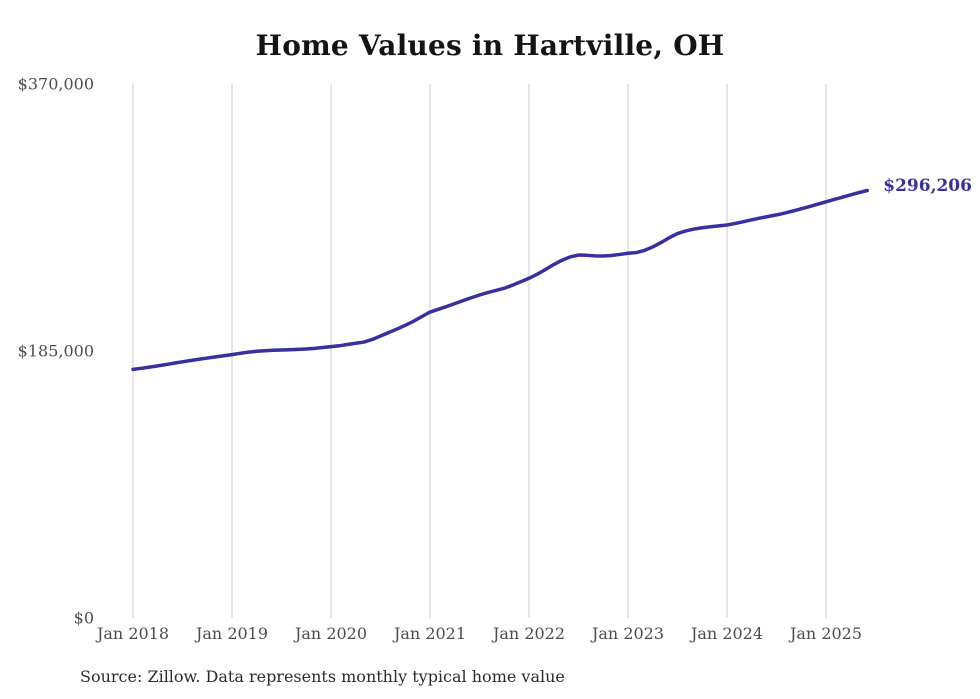 The height and width of the screenshot is (699, 980). What do you see at coordinates (628, 633) in the screenshot?
I see `x-tick-label: Jan 2023` at bounding box center [628, 633].